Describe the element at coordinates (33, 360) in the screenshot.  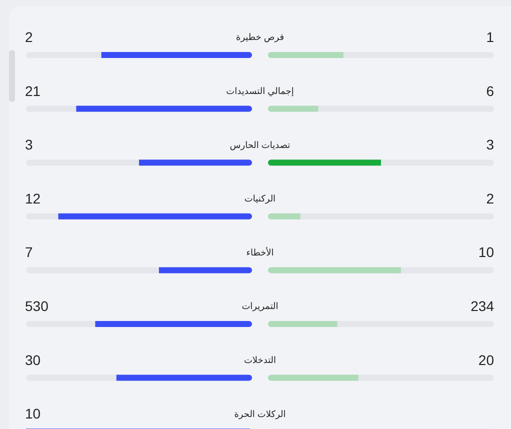
I see `data-label: 30` at that location.